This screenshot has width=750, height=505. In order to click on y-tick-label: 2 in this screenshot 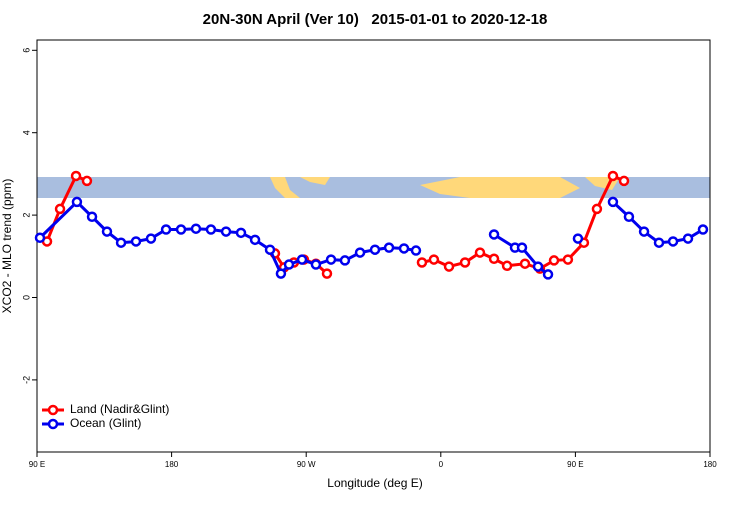, I will do `click(26, 215)`.